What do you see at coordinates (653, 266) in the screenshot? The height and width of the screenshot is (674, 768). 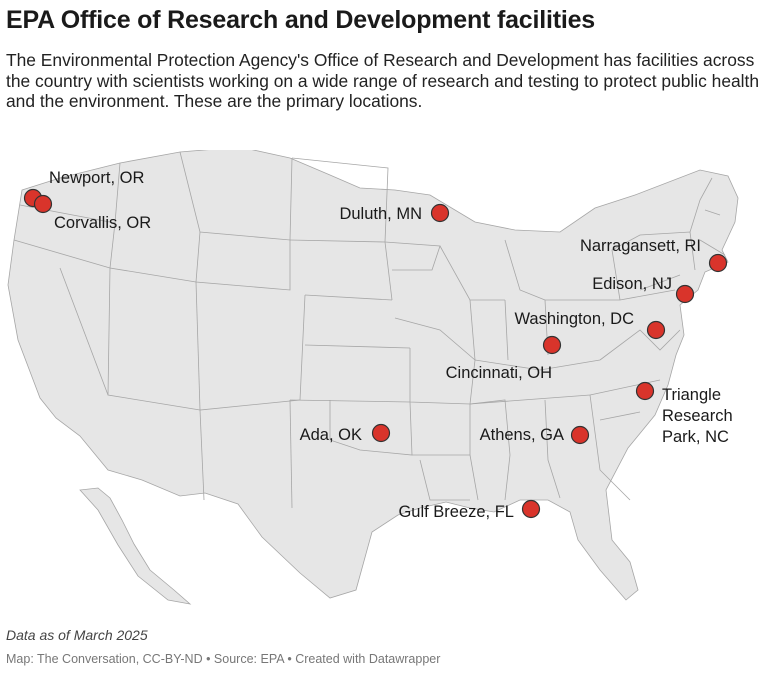 I see `border-new-york-pa` at bounding box center [653, 266].